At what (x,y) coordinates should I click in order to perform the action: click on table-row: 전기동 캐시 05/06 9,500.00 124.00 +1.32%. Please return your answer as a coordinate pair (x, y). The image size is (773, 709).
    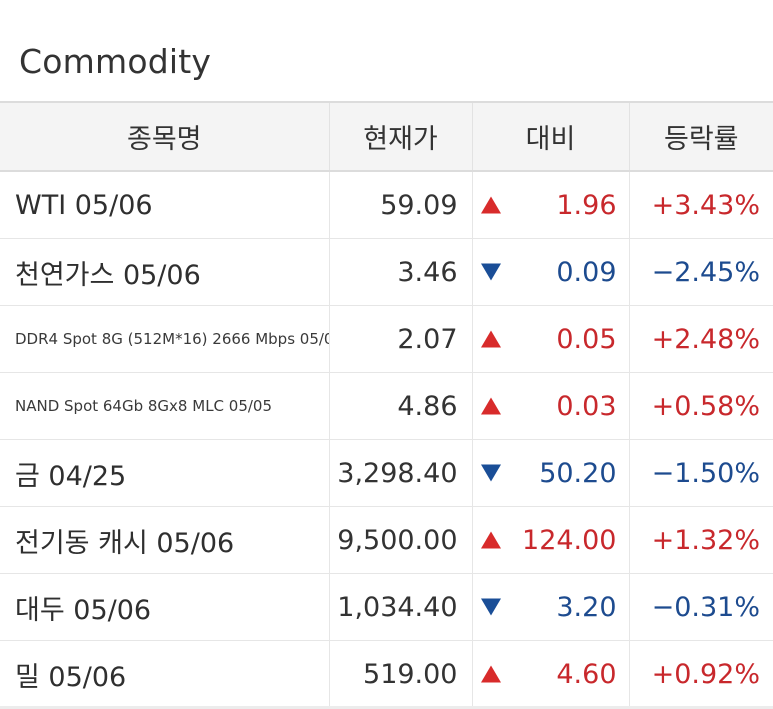
    Looking at the image, I should click on (386, 540).